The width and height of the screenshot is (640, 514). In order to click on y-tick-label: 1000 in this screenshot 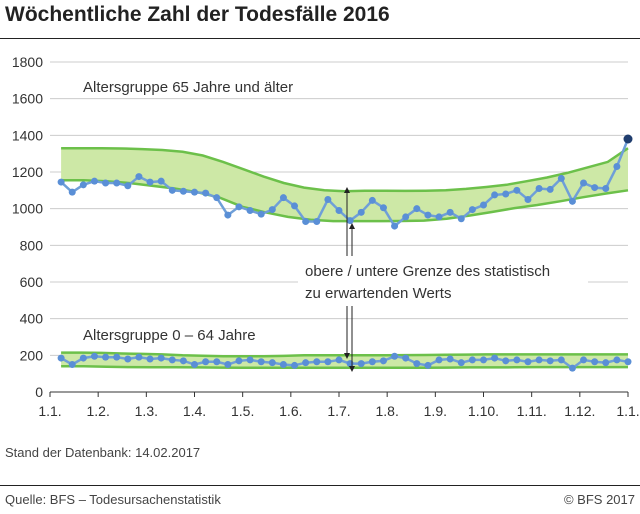, I will do `click(27, 209)`.